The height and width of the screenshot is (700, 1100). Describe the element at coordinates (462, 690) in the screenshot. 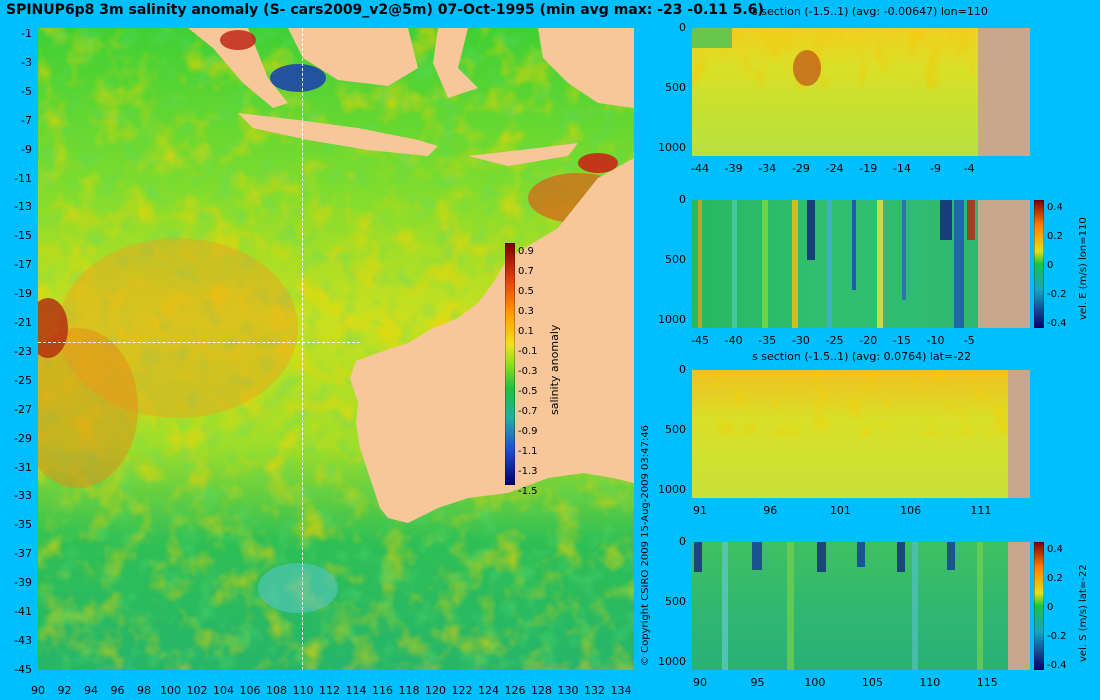

I see `map-lon-tick: 122` at that location.